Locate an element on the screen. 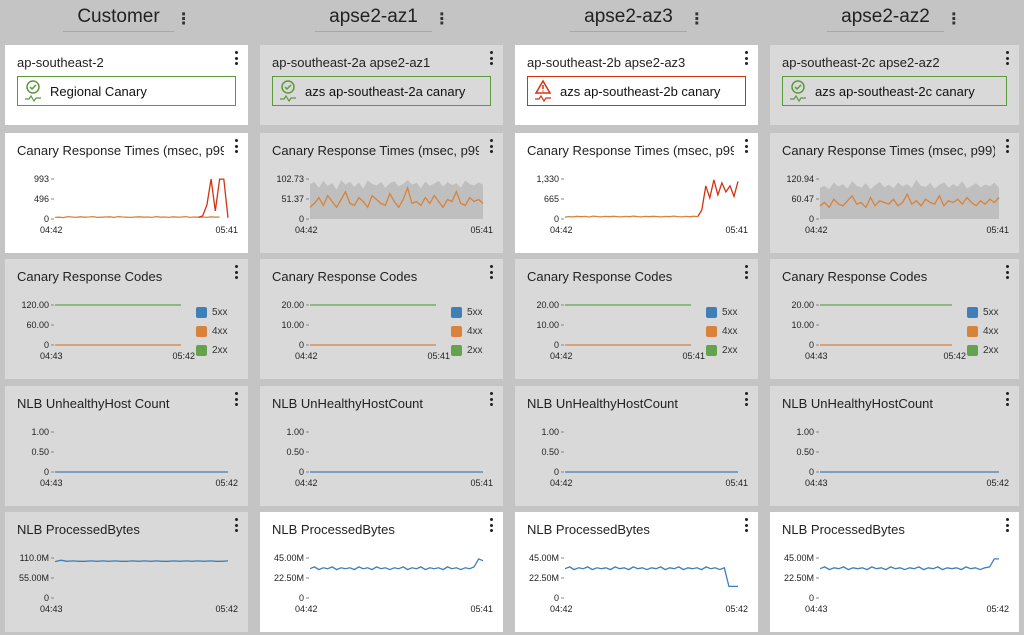  chart-plot: 20.00 10.00 004:43 05:42 is located at coordinates (878, 330).